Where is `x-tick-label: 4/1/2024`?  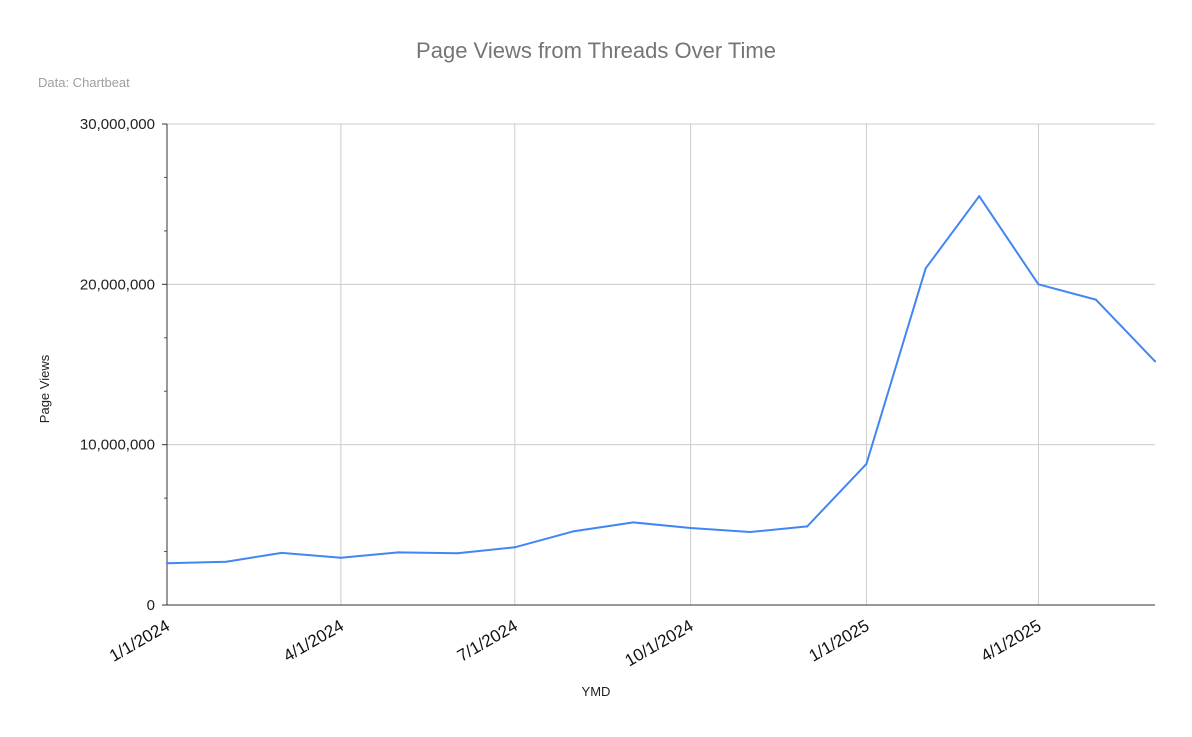 x-tick-label: 4/1/2024 is located at coordinates (313, 641).